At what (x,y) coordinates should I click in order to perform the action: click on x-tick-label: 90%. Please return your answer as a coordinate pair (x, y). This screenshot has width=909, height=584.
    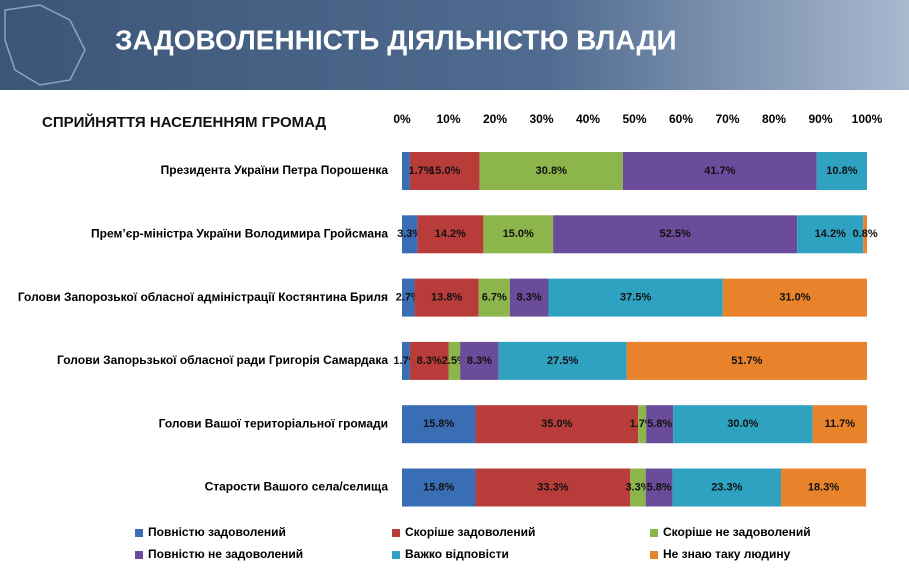
    Looking at the image, I should click on (820, 119).